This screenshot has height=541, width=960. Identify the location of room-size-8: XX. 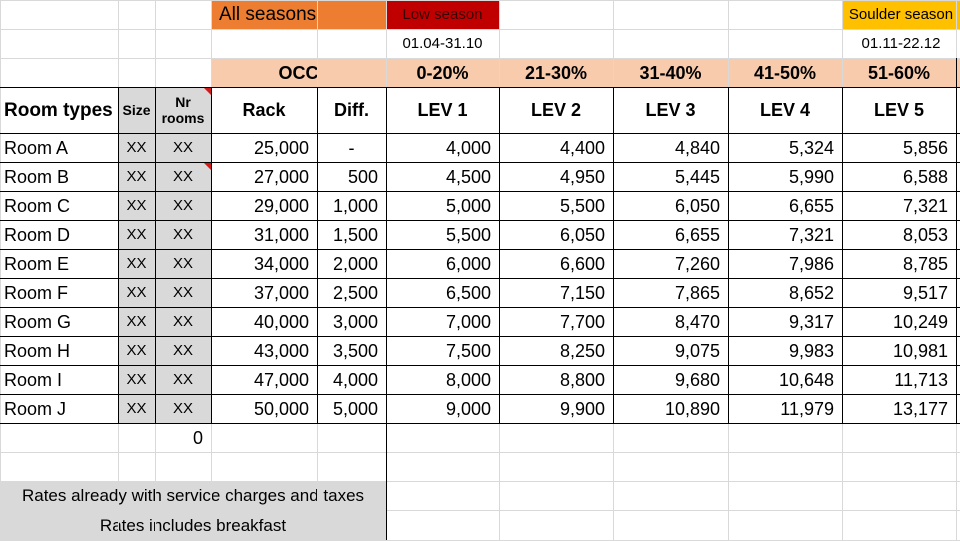
(136, 350).